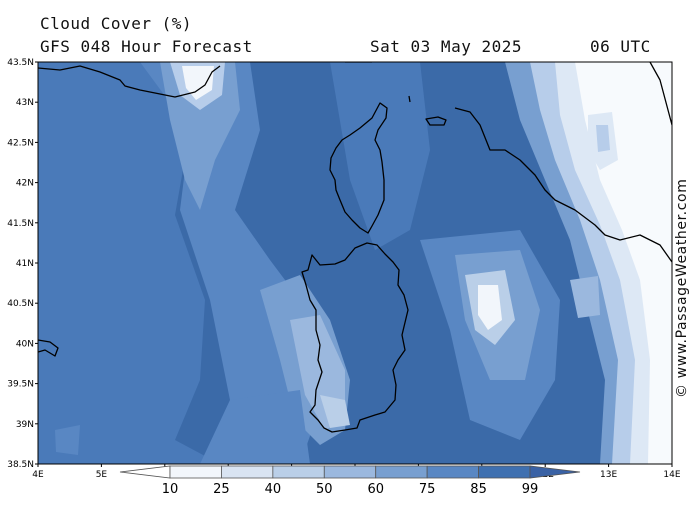 This screenshot has width=700, height=525. What do you see at coordinates (38, 475) in the screenshot?
I see `lon-tick-label: 4E` at bounding box center [38, 475].